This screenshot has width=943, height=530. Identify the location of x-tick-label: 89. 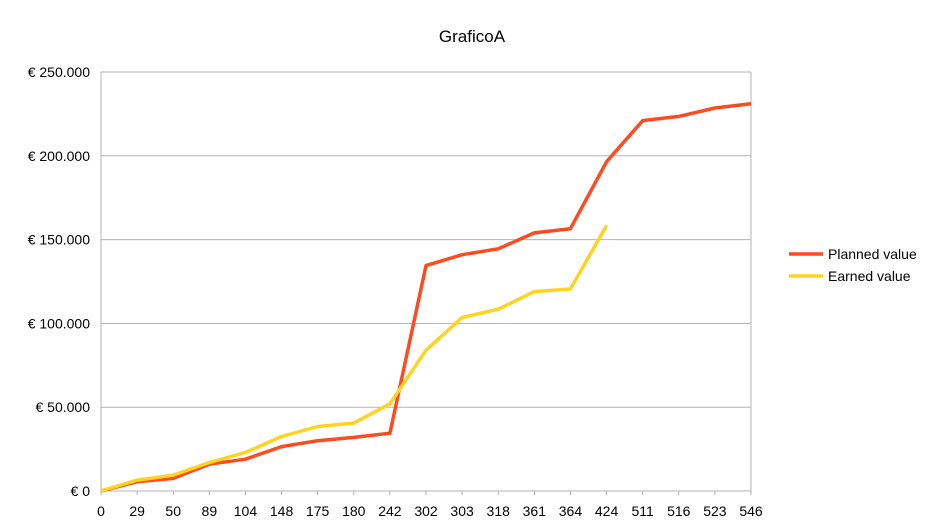
(210, 511).